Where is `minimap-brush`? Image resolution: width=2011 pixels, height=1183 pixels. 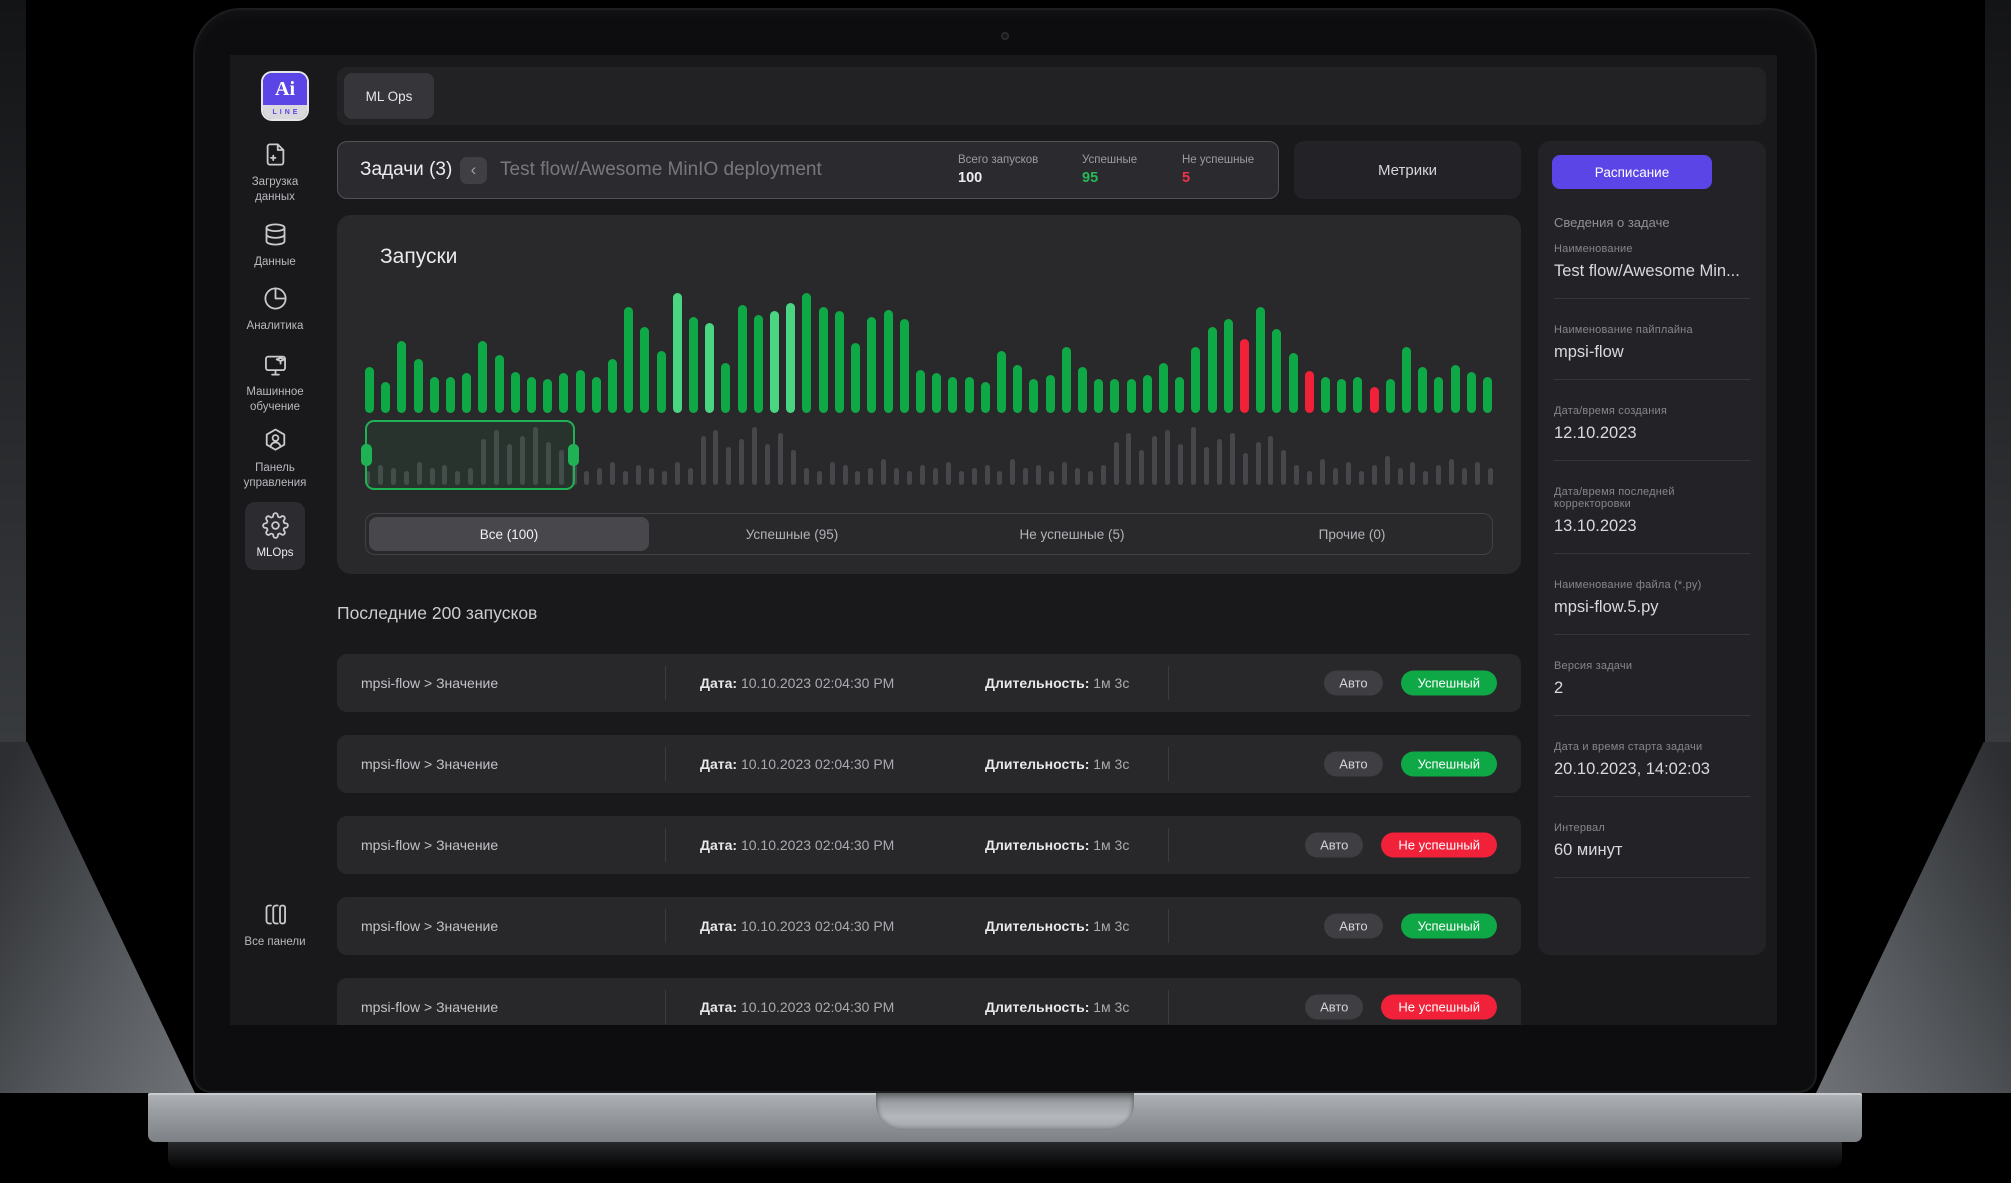
minimap-brush is located at coordinates (470, 455).